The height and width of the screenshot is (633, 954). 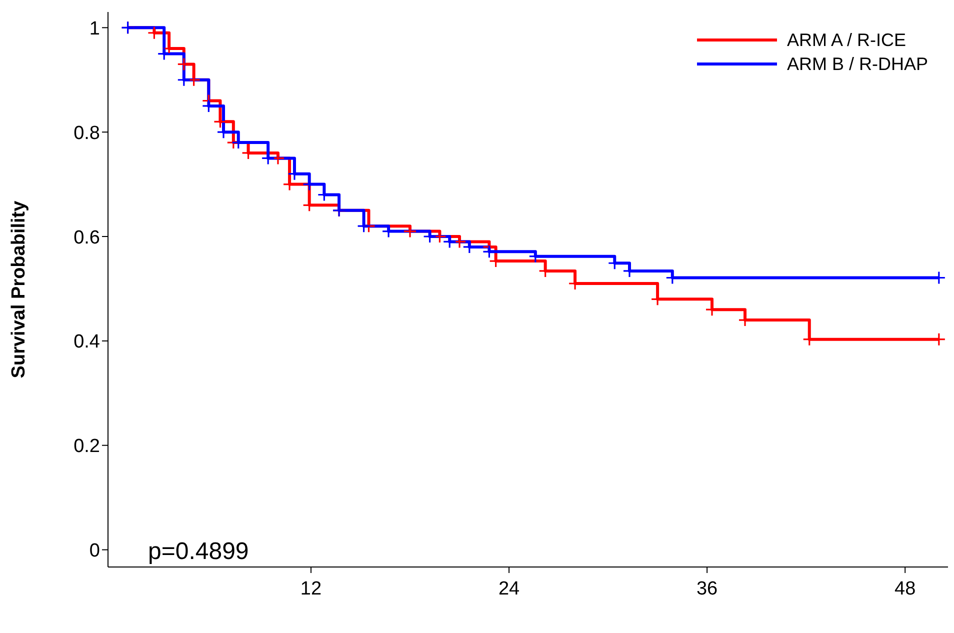 I want to click on y-axis-title: Survival Probability, so click(x=19, y=289).